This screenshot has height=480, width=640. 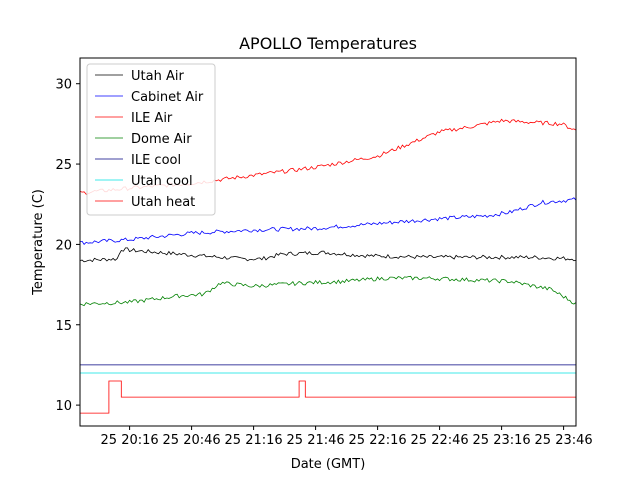 What do you see at coordinates (63, 85) in the screenshot?
I see `y-tick-label: 30` at bounding box center [63, 85].